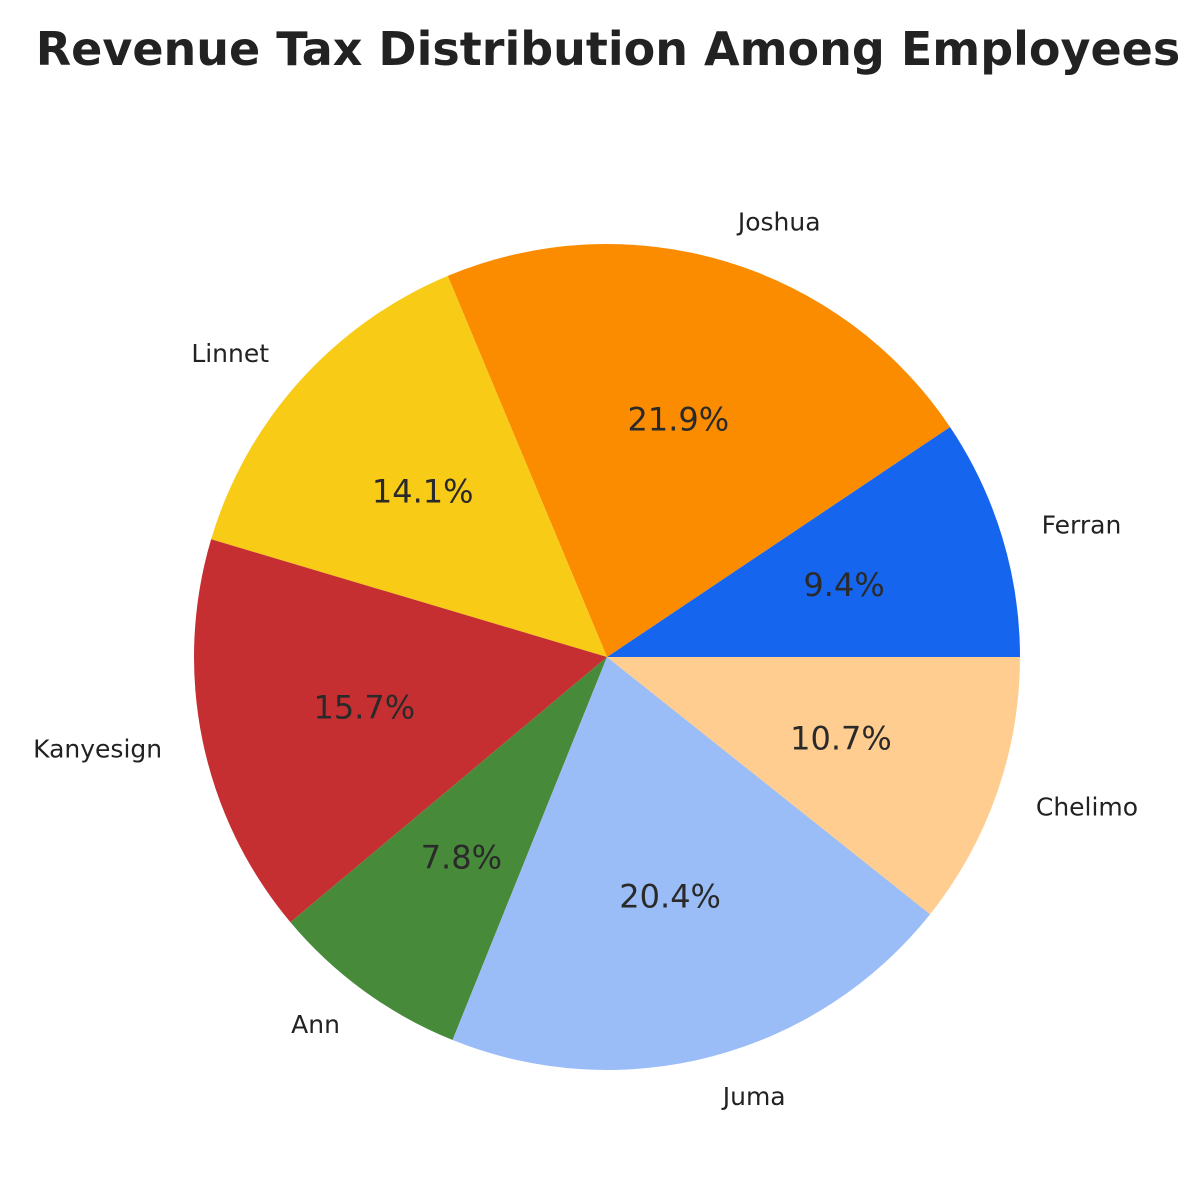 Image resolution: width=1182 pixels, height=1200 pixels. What do you see at coordinates (97, 749) in the screenshot?
I see `slice-category-label: Kanyesign` at bounding box center [97, 749].